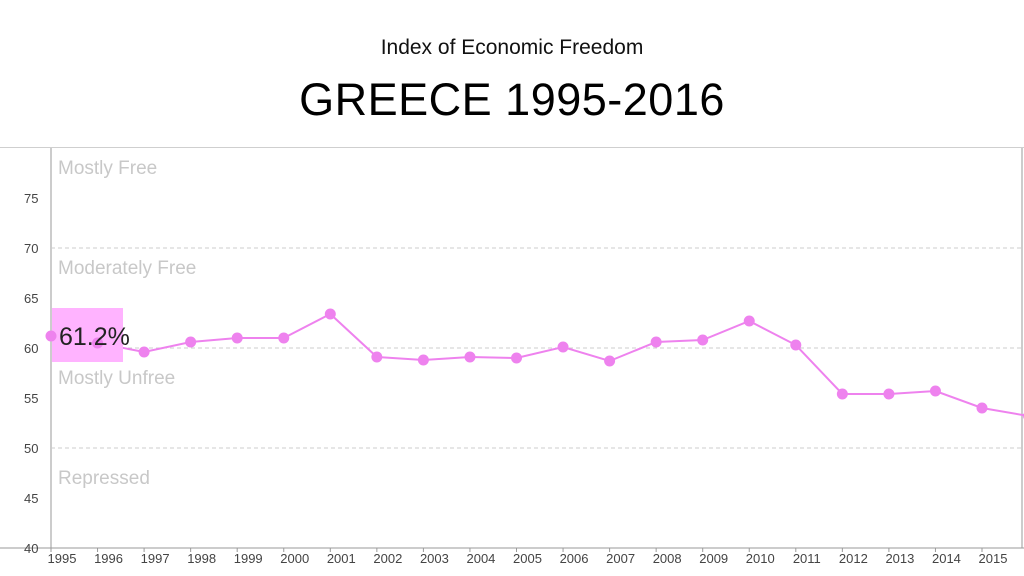  What do you see at coordinates (31, 348) in the screenshot?
I see `y-tick-label: 60` at bounding box center [31, 348].